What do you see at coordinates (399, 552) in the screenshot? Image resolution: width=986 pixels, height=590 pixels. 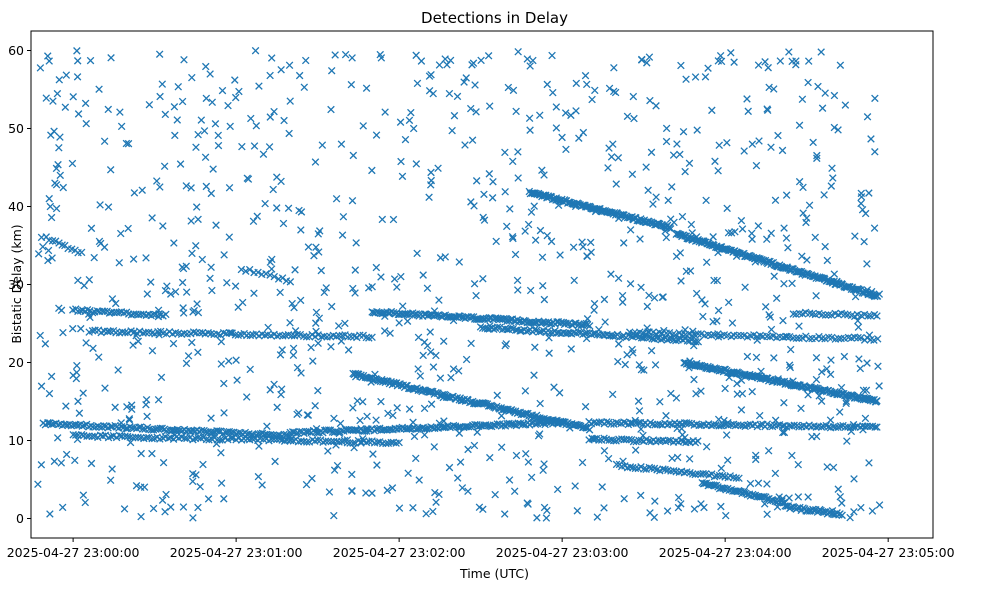 I see `x-tick-label: 2025-04-27 23:02:00` at bounding box center [399, 552].